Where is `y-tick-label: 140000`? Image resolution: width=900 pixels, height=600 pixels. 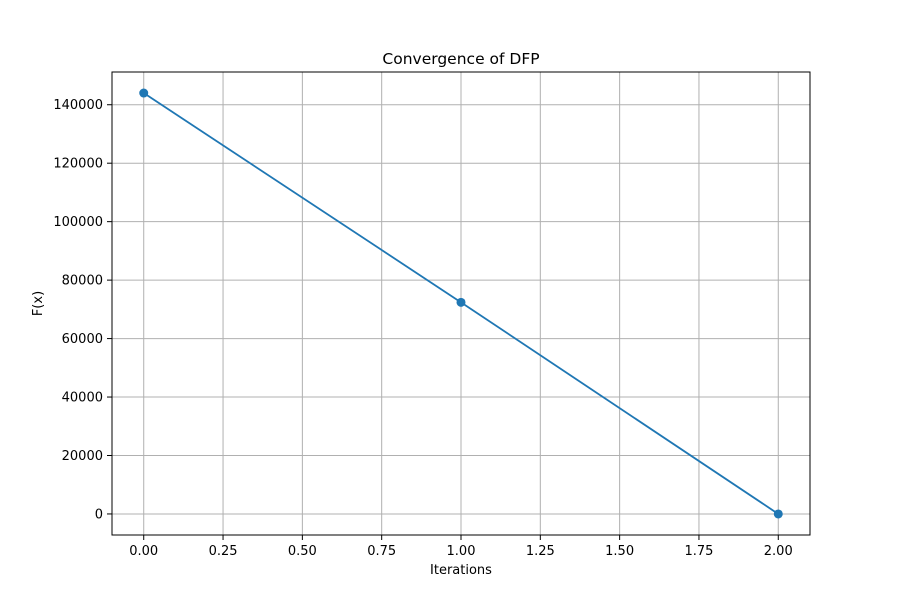 y-tick-label: 140000 is located at coordinates (78, 105).